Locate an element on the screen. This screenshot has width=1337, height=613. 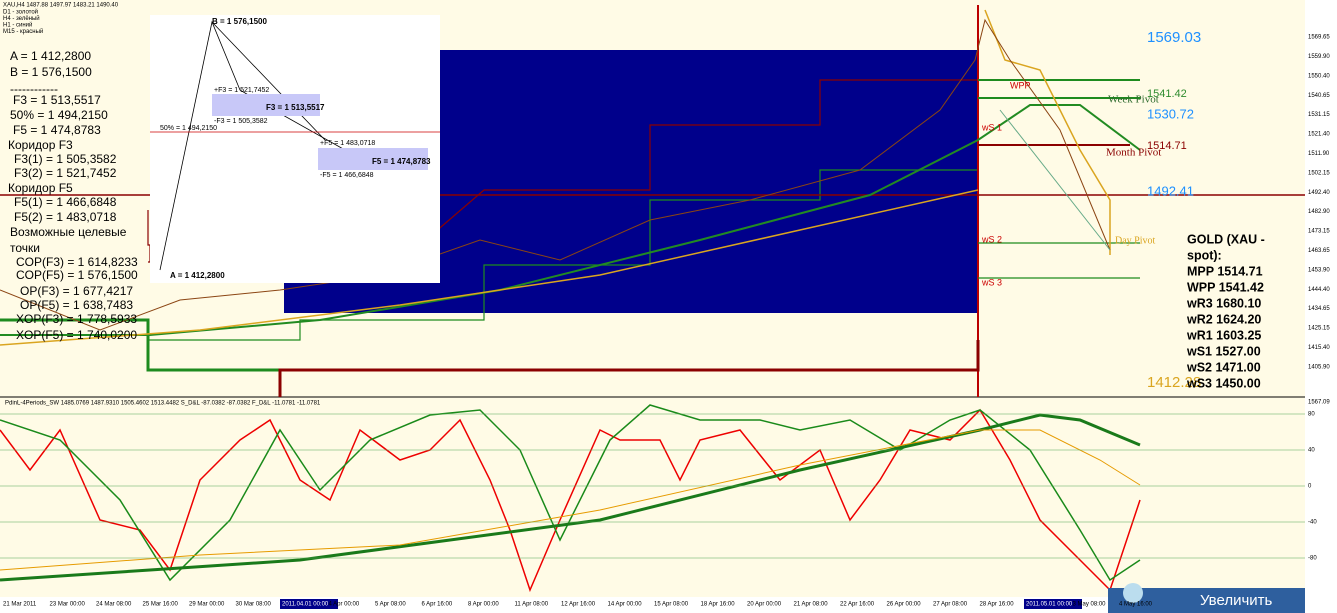
price-axis-bg is located at coordinates (1321, 306).